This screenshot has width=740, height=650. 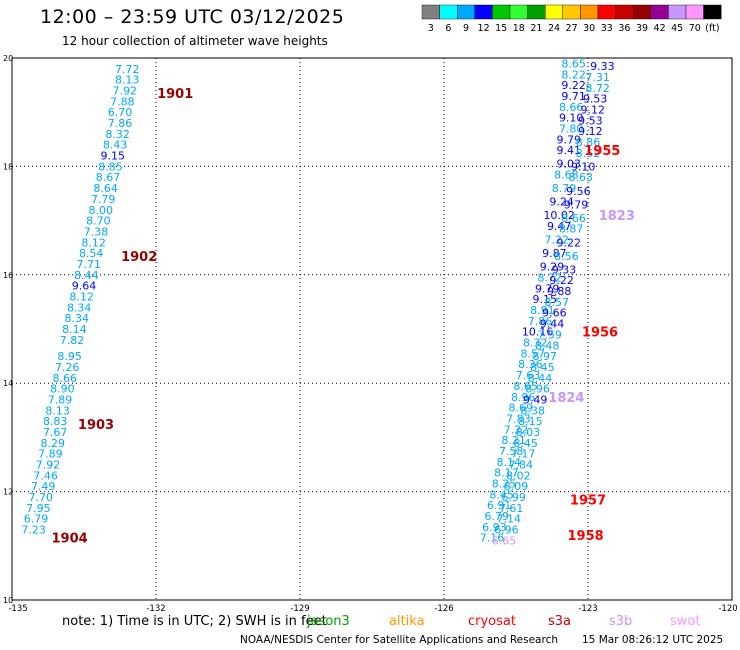 I want to click on x-tick-label: -135, so click(x=17, y=608).